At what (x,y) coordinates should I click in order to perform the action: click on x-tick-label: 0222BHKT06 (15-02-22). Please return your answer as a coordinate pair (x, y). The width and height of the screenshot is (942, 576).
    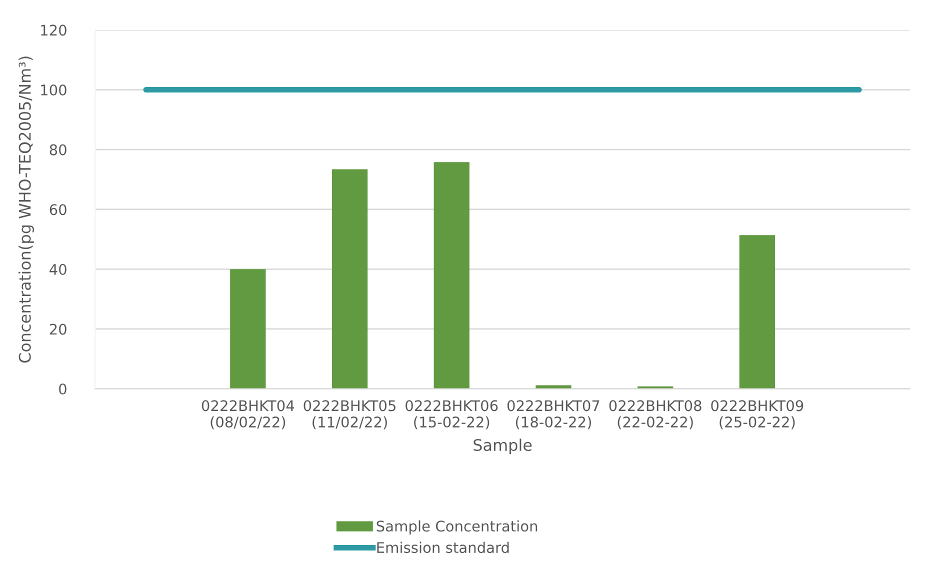
    Looking at the image, I should click on (452, 415).